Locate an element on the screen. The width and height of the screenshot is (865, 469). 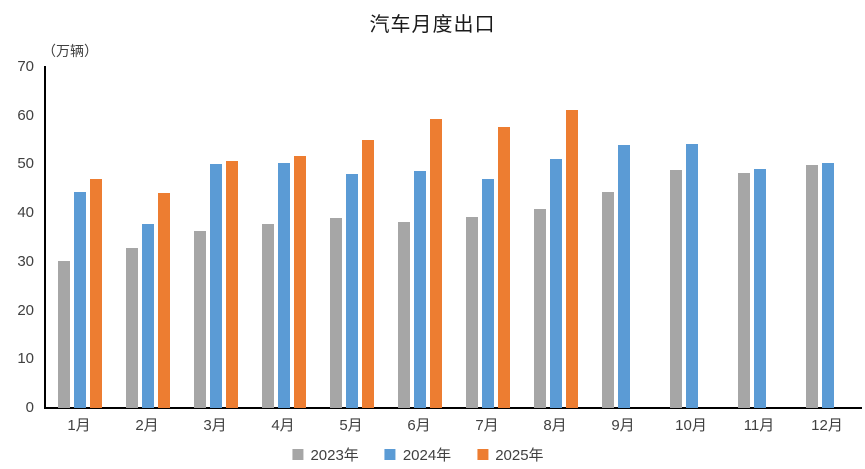
x-axis-label-3月: 3月 is located at coordinates (215, 425).